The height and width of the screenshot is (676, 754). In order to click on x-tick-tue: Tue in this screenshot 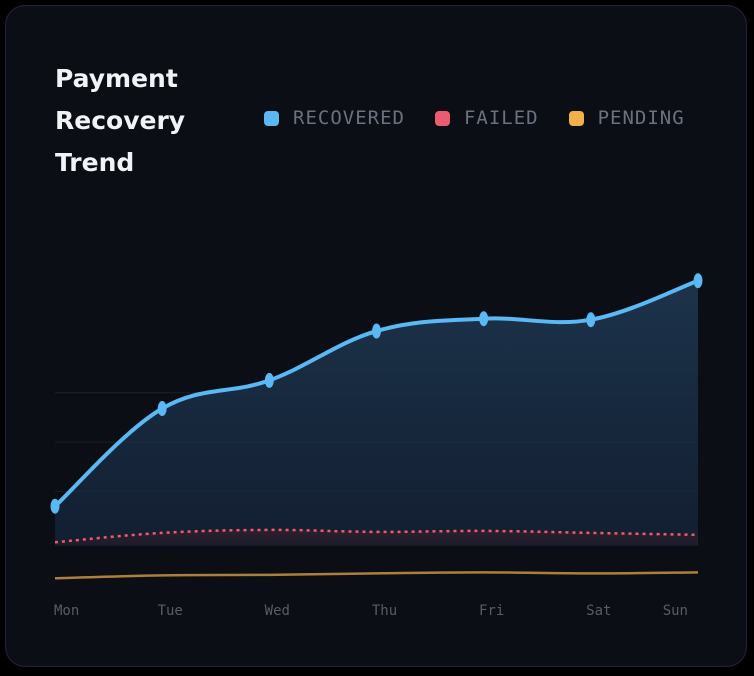, I will do `click(170, 611)`.